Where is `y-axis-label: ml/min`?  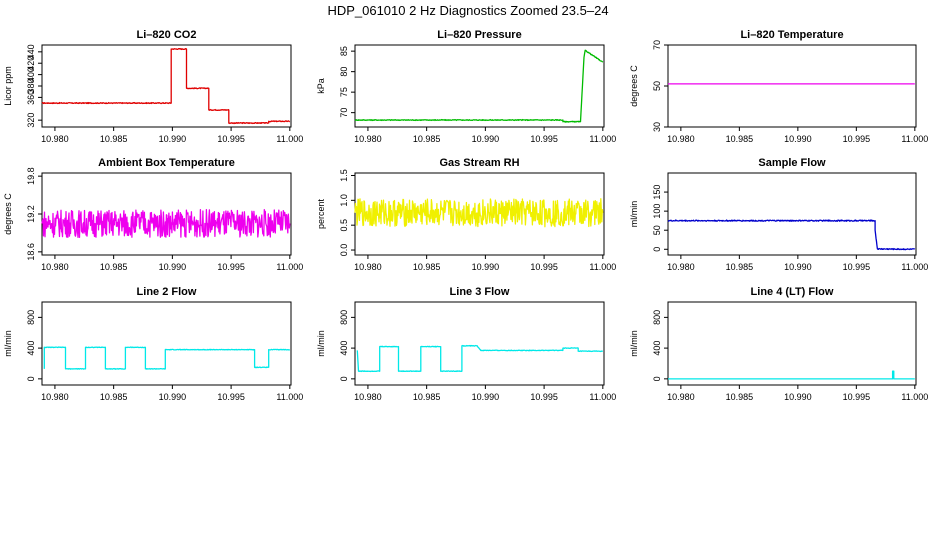
y-axis-label: ml/min is located at coordinates (8, 343).